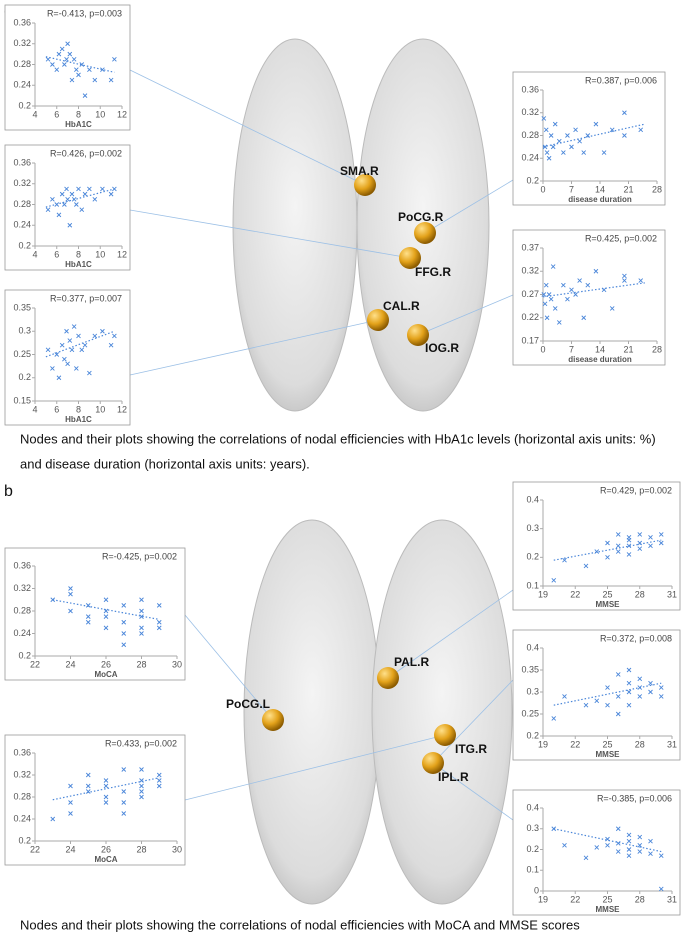 This screenshot has width=685, height=938. I want to click on y-tick-label: 0.35, so click(22, 307).